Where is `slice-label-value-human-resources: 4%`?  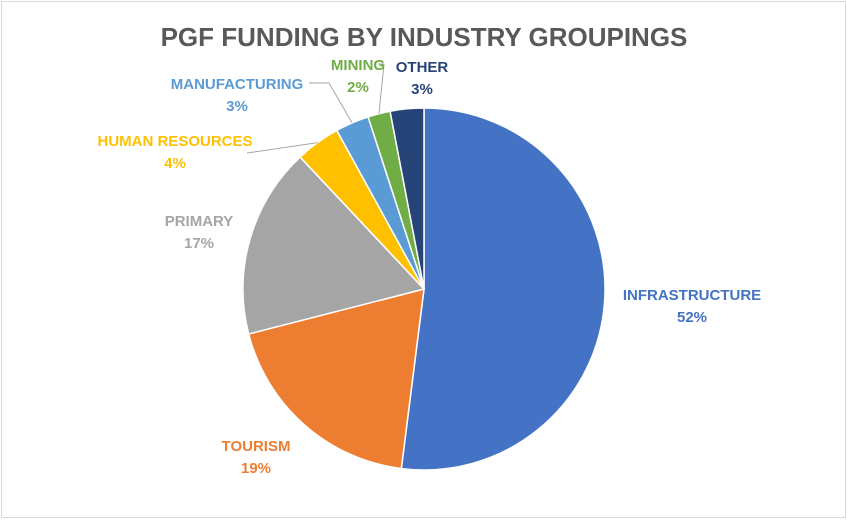
slice-label-value-human-resources: 4% is located at coordinates (175, 163).